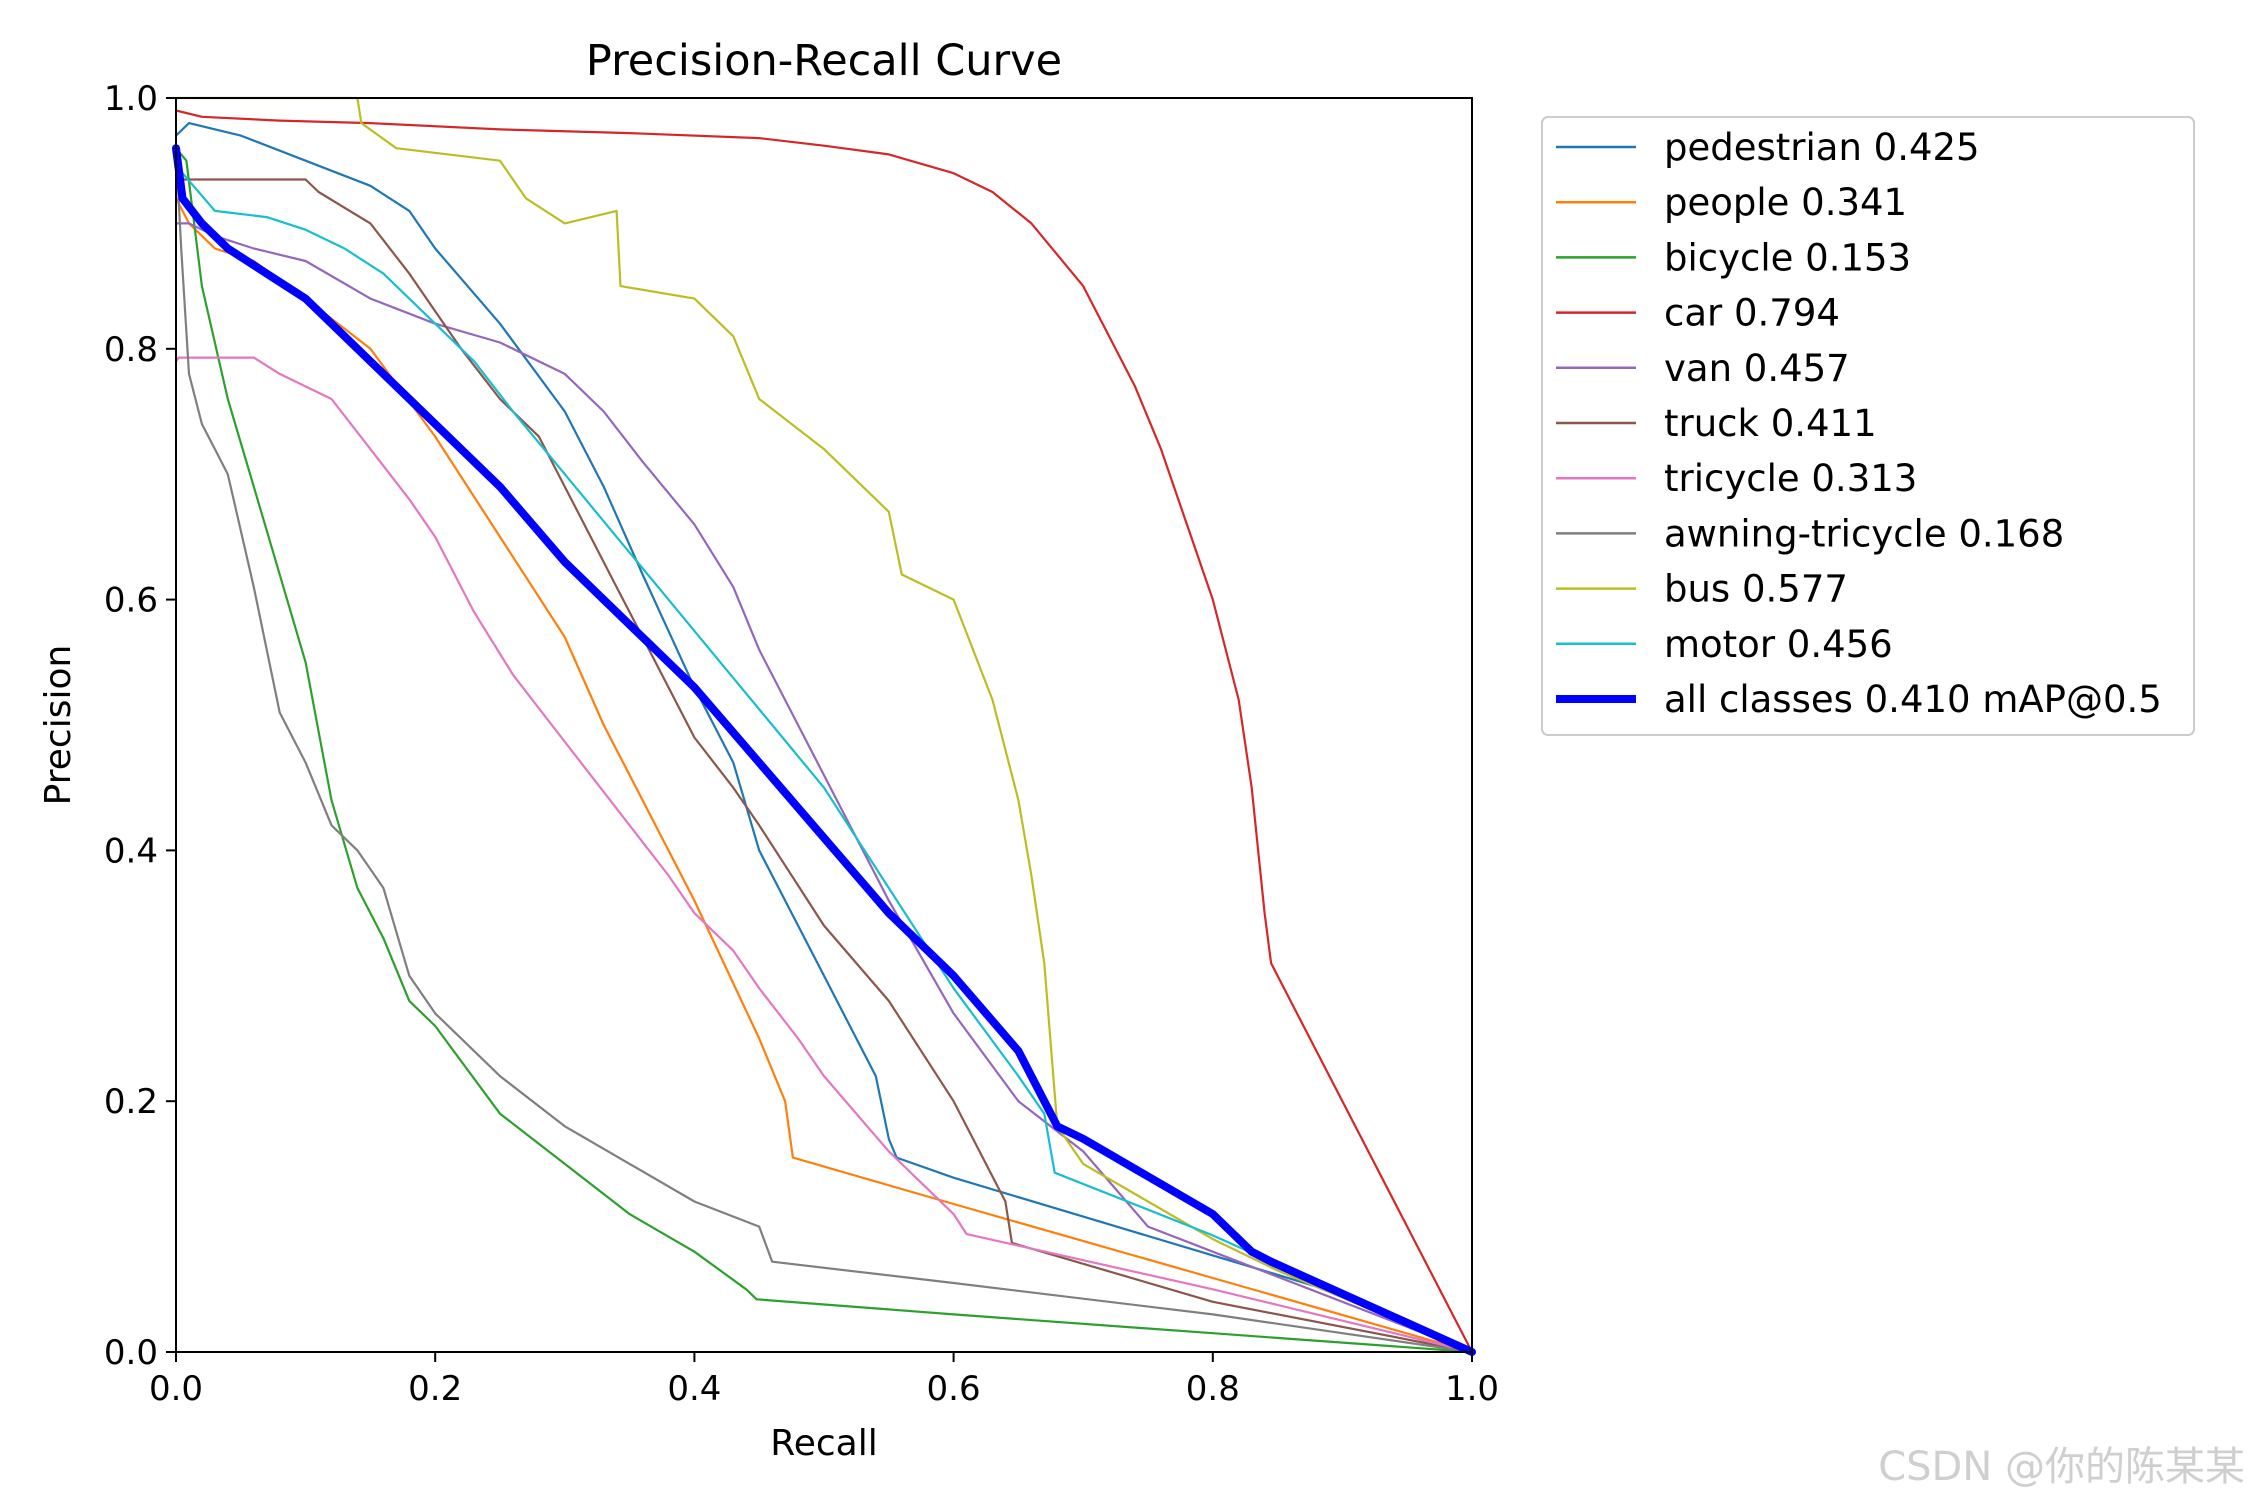 This screenshot has height=1500, width=2250. Describe the element at coordinates (1864, 533) in the screenshot. I see `legend-label-awning-tricycle: awning-tricycle 0.168` at that location.